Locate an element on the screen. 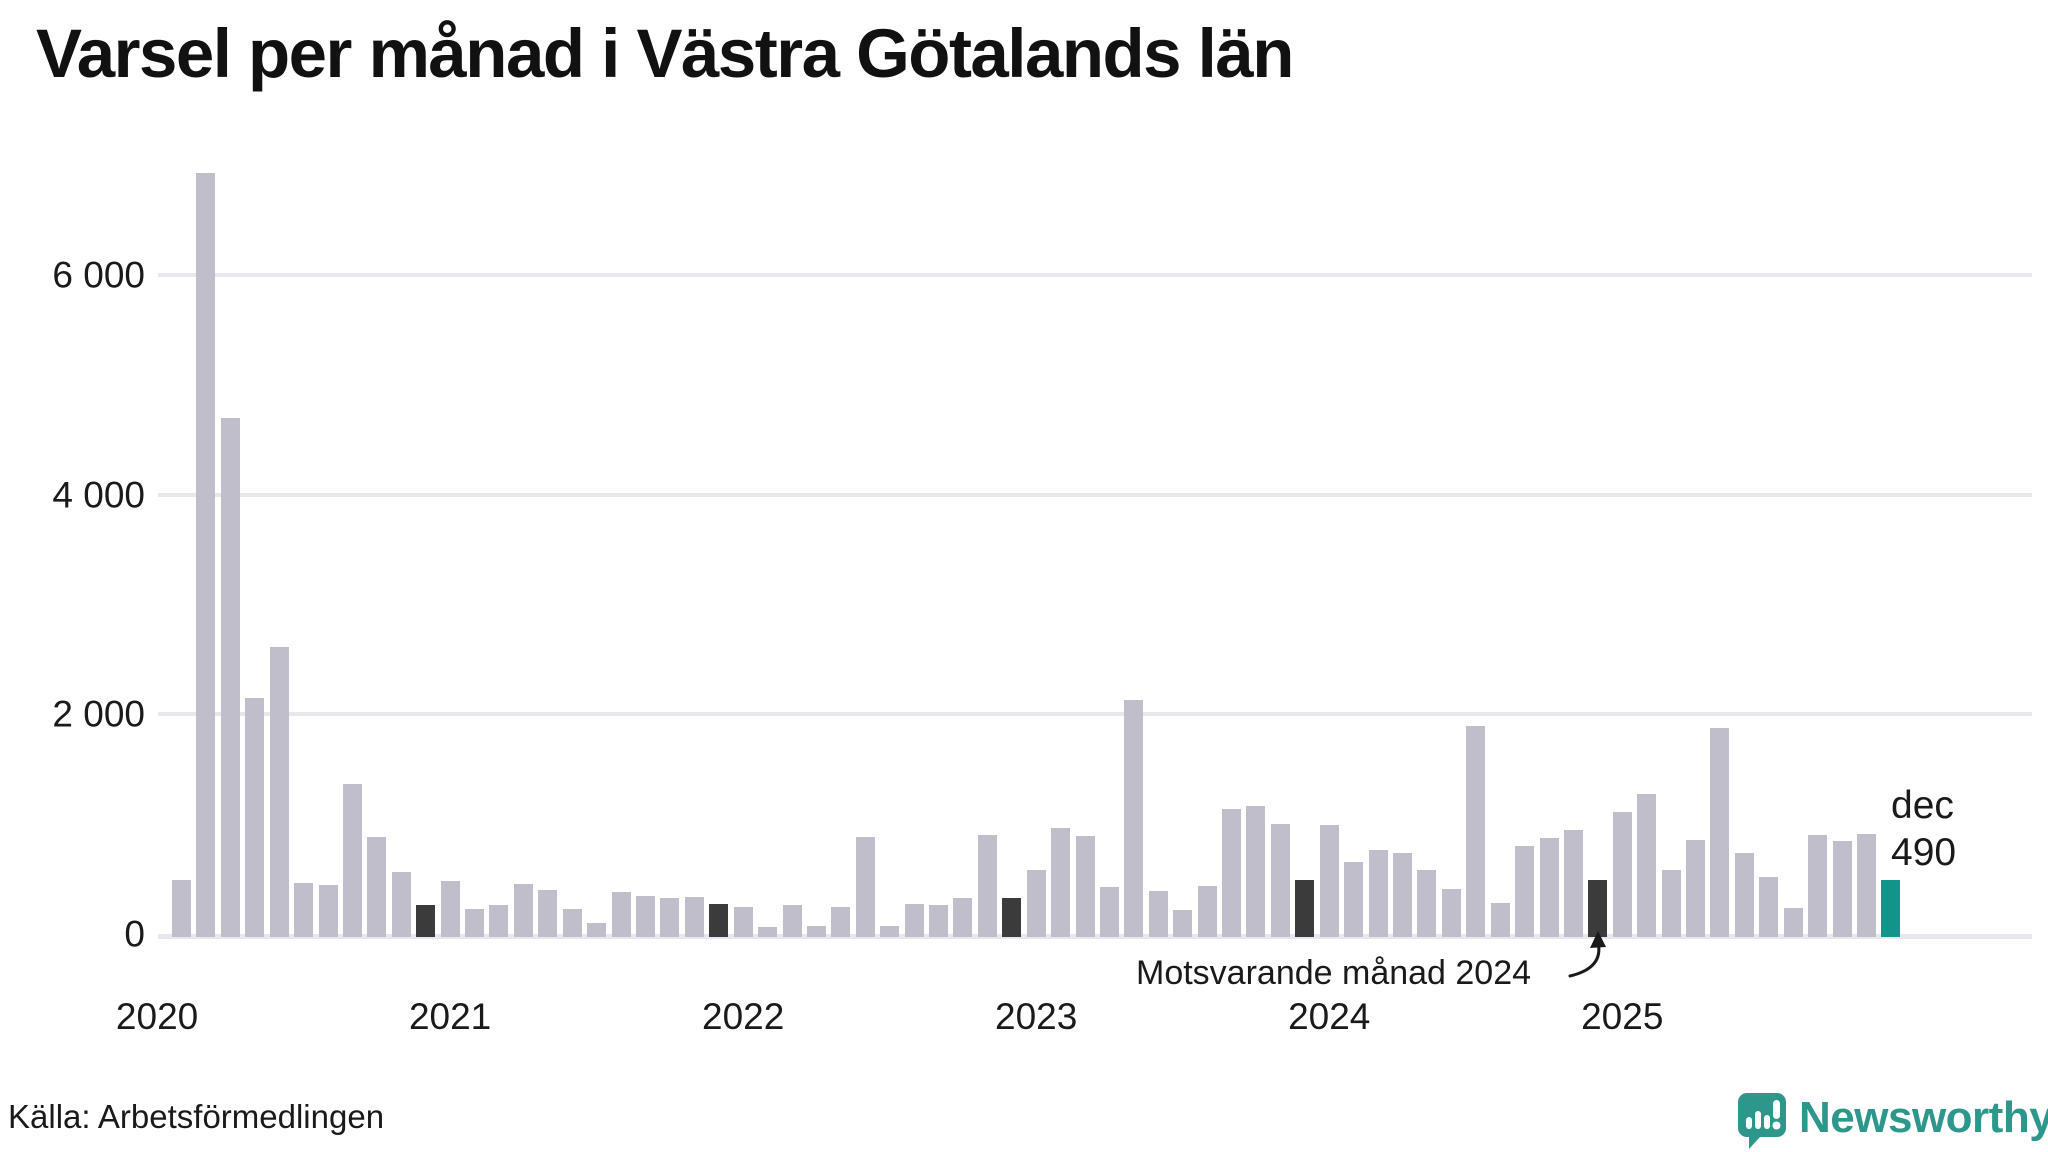 The width and height of the screenshot is (2048, 1152). bar-jun-2020 is located at coordinates (279, 791).